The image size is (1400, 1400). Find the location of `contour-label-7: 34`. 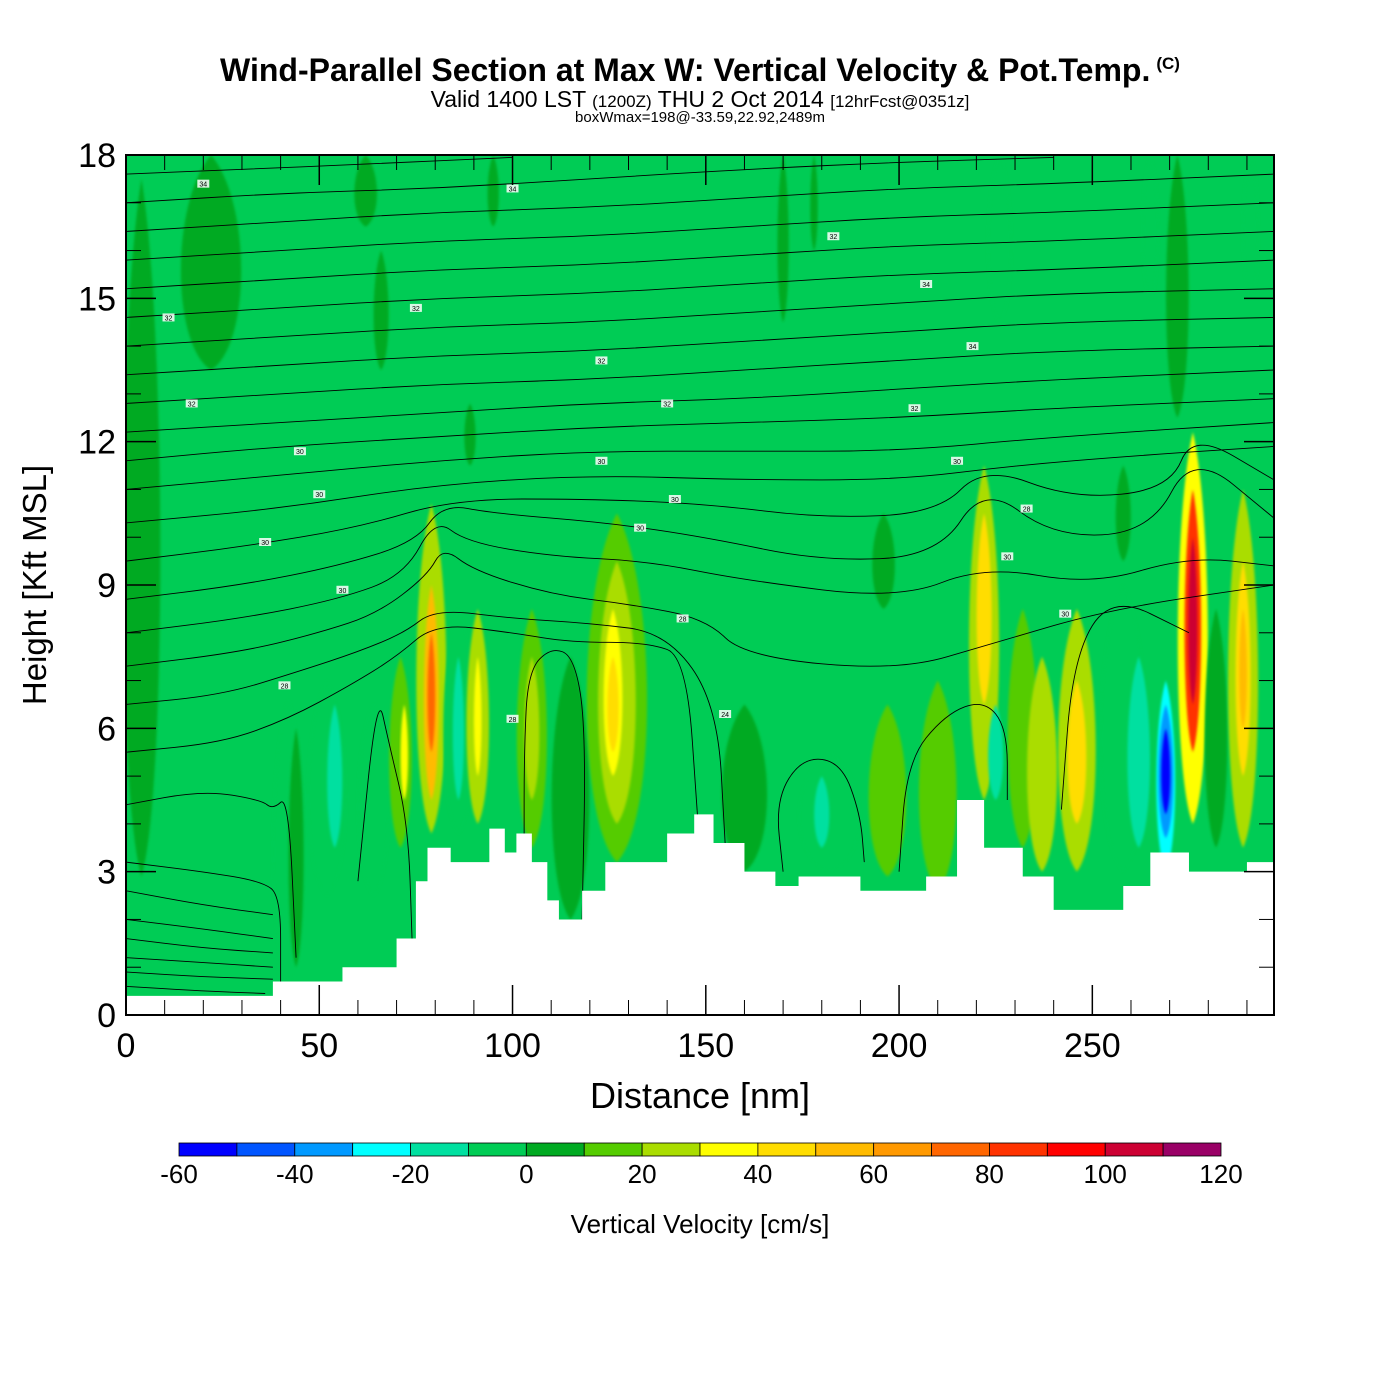

contour-label-7: 34 is located at coordinates (972, 346).